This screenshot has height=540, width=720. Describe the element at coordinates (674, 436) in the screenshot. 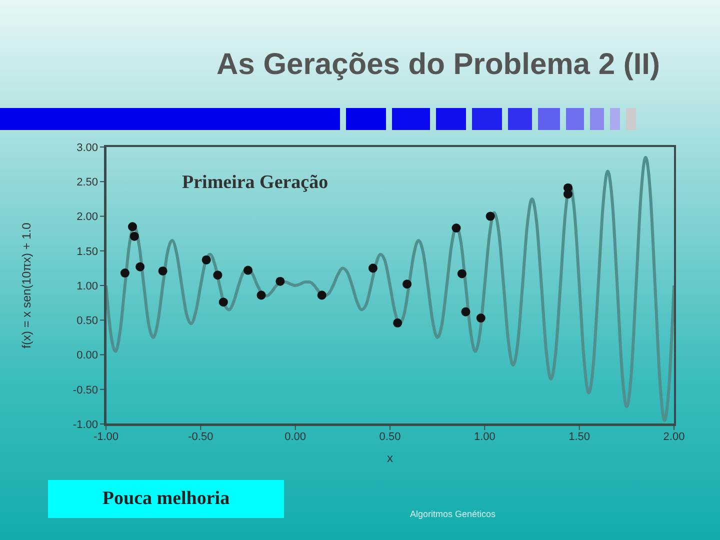

I see `x-tick-label: 2.00` at that location.